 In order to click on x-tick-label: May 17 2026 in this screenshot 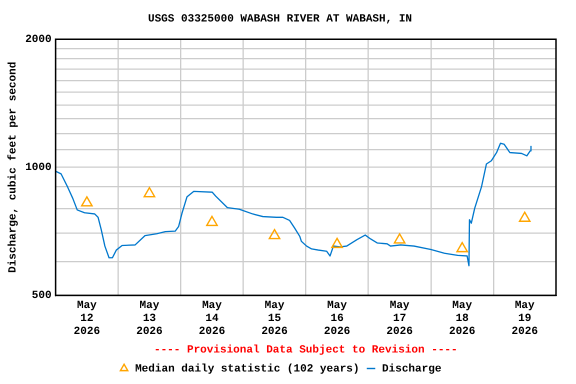, I will do `click(399, 319)`.